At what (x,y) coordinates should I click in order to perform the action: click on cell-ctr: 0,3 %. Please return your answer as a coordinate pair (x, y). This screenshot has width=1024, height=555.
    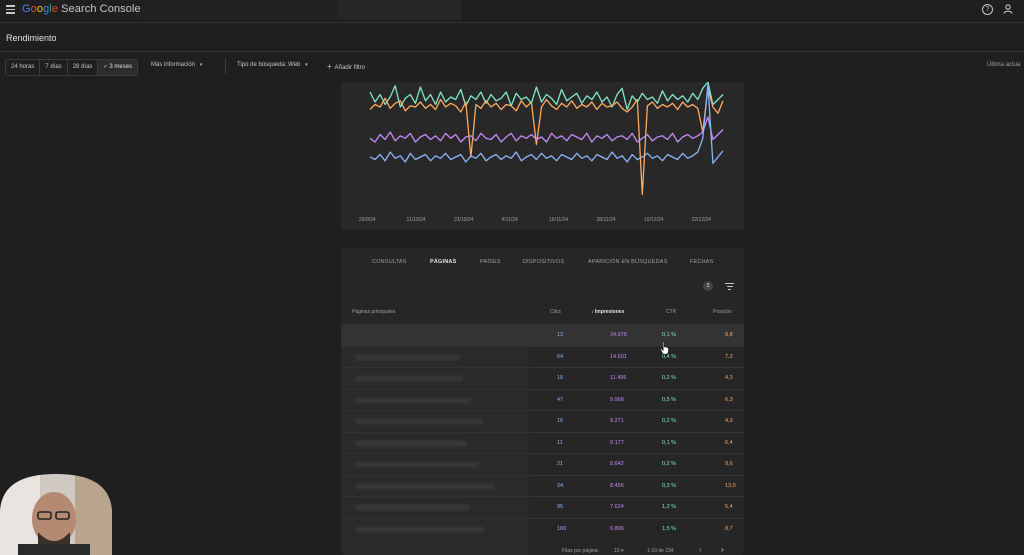
    Looking at the image, I should click on (669, 485).